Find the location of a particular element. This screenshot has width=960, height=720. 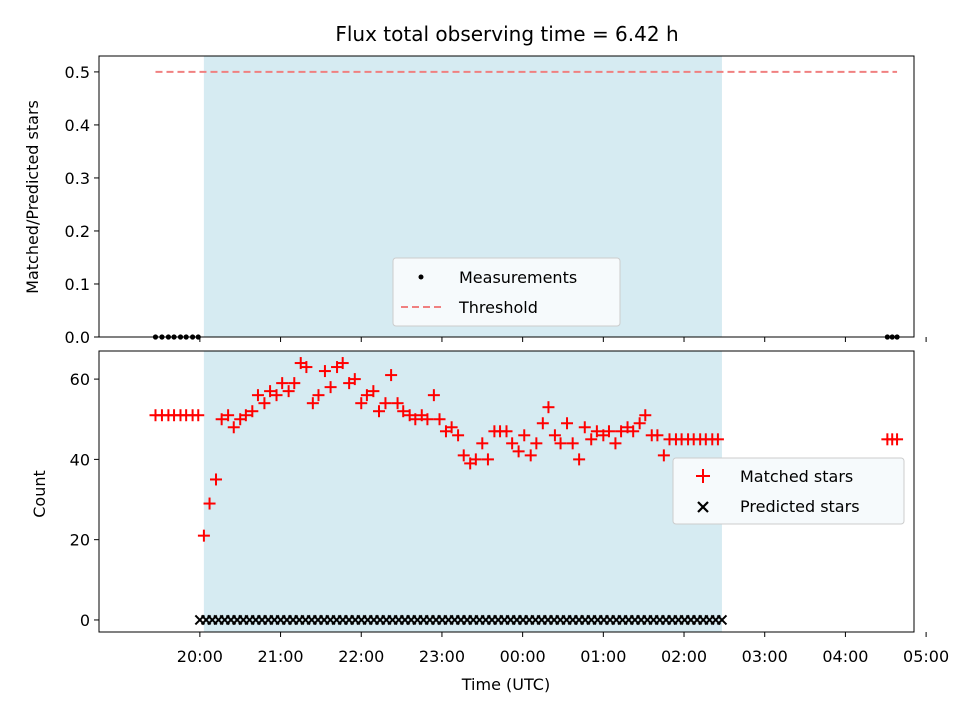

bottom-y-tick-label: 0 is located at coordinates (85, 620).